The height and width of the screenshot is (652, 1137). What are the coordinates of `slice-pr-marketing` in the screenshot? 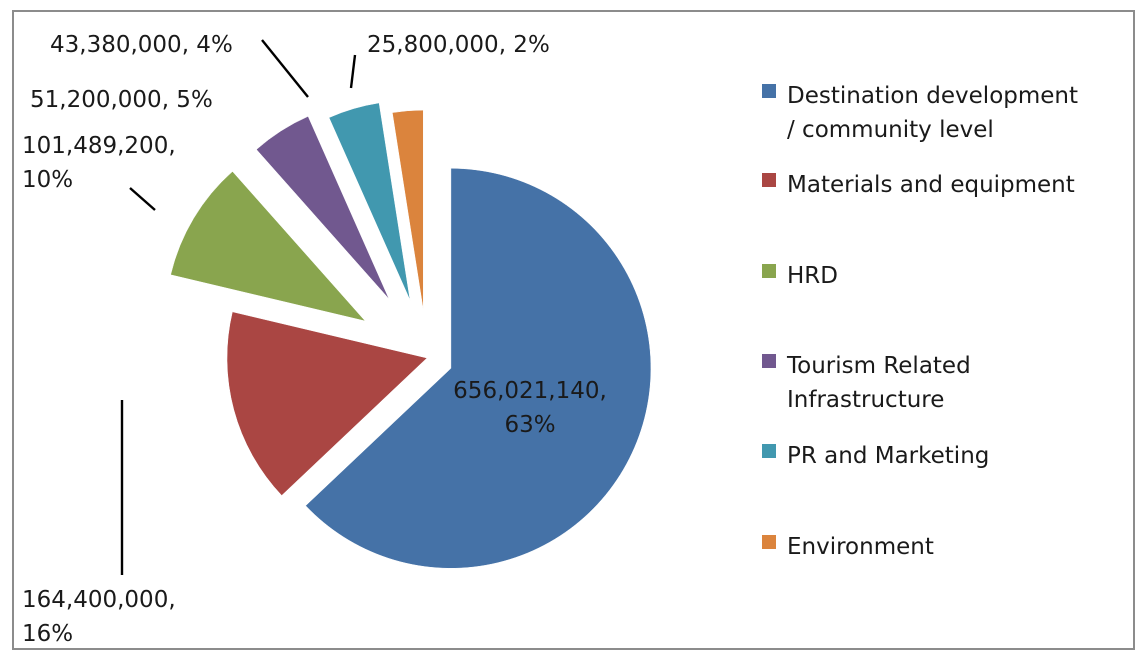 It's located at (369, 201).